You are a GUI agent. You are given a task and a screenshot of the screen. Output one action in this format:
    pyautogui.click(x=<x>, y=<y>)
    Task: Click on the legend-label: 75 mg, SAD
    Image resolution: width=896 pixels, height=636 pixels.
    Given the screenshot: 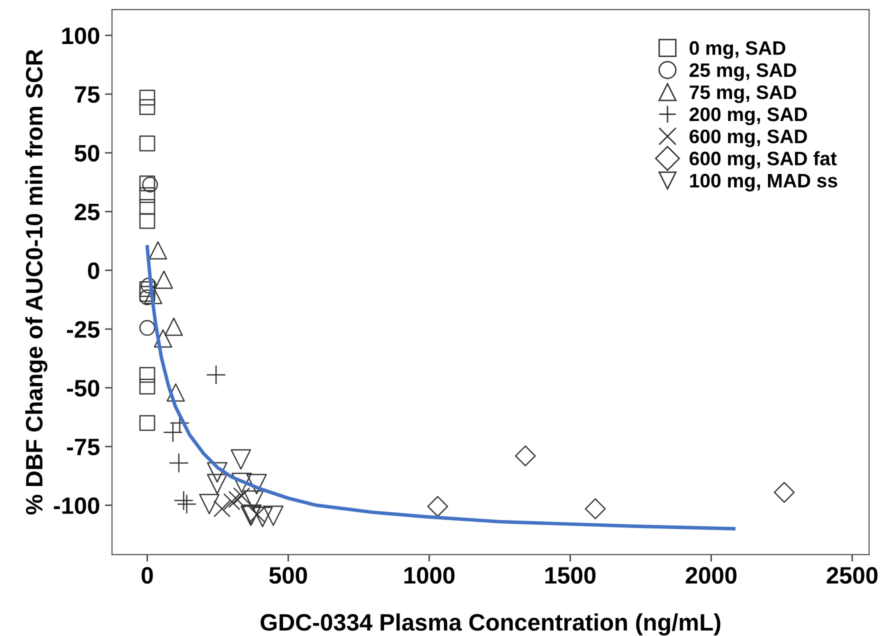 What is the action you would take?
    pyautogui.click(x=743, y=94)
    